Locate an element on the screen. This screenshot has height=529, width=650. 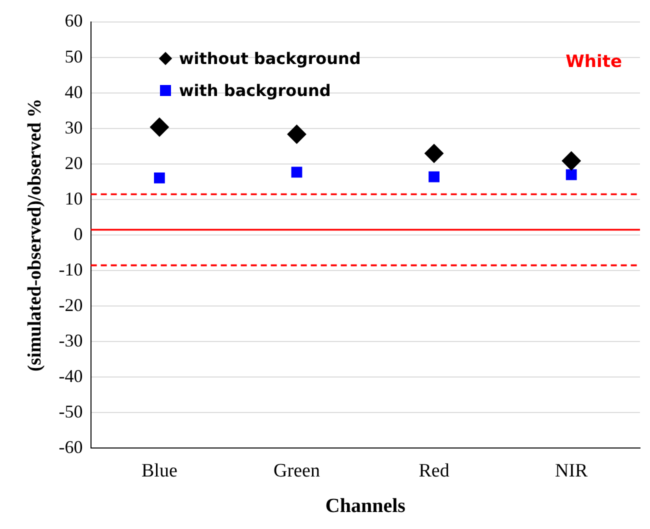
y-tick-label: 10 is located at coordinates (73, 198).